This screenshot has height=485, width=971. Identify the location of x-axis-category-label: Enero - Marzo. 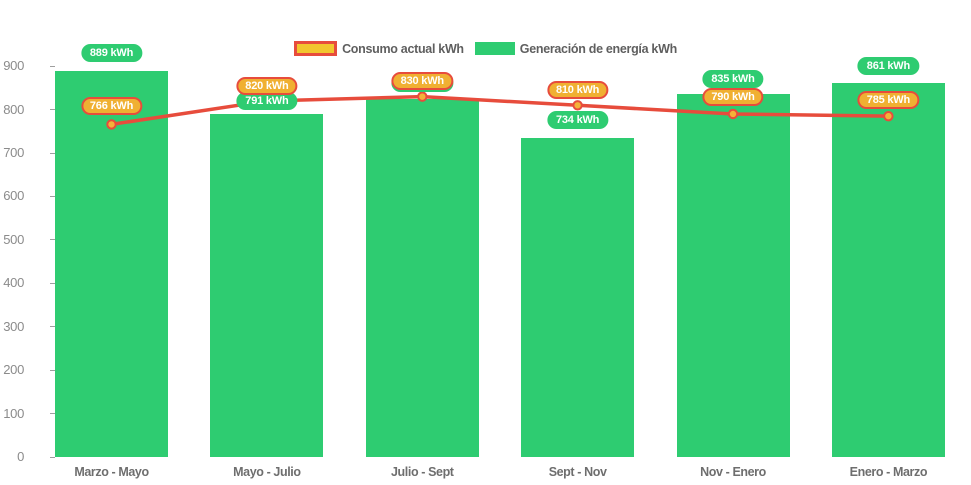
(888, 472).